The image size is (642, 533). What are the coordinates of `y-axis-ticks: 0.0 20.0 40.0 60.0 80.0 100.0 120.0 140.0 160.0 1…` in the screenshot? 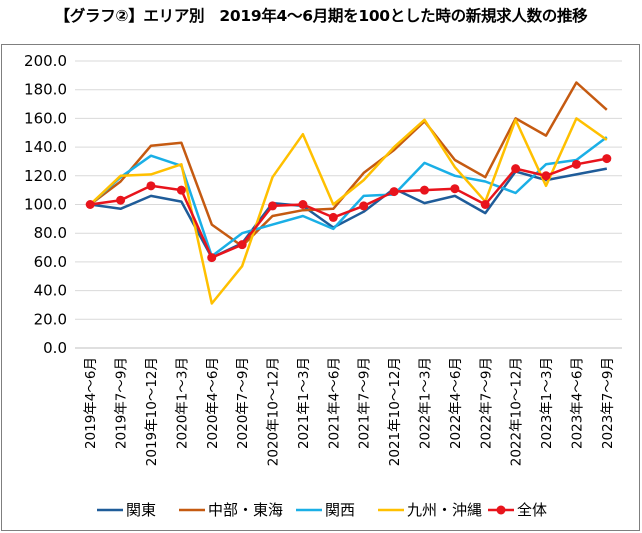 It's located at (45, 204).